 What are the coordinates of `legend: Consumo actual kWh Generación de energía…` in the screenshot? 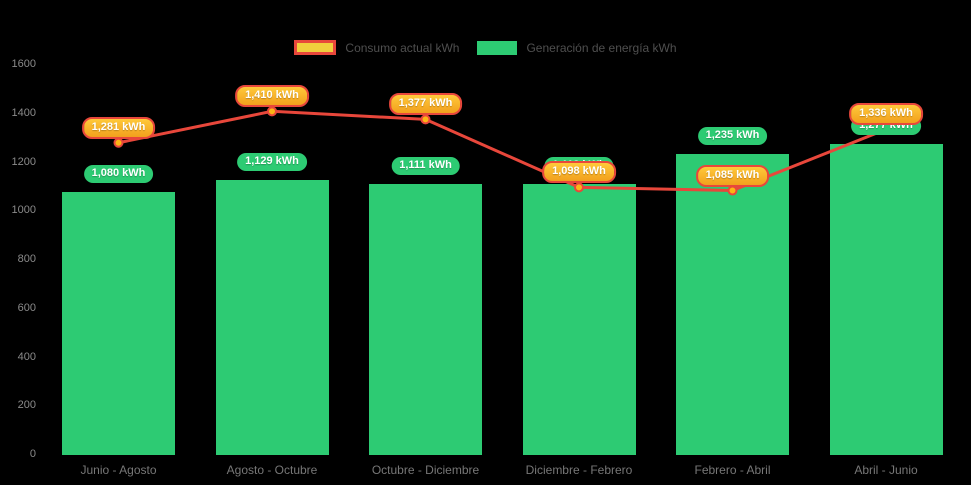 It's located at (485, 47).